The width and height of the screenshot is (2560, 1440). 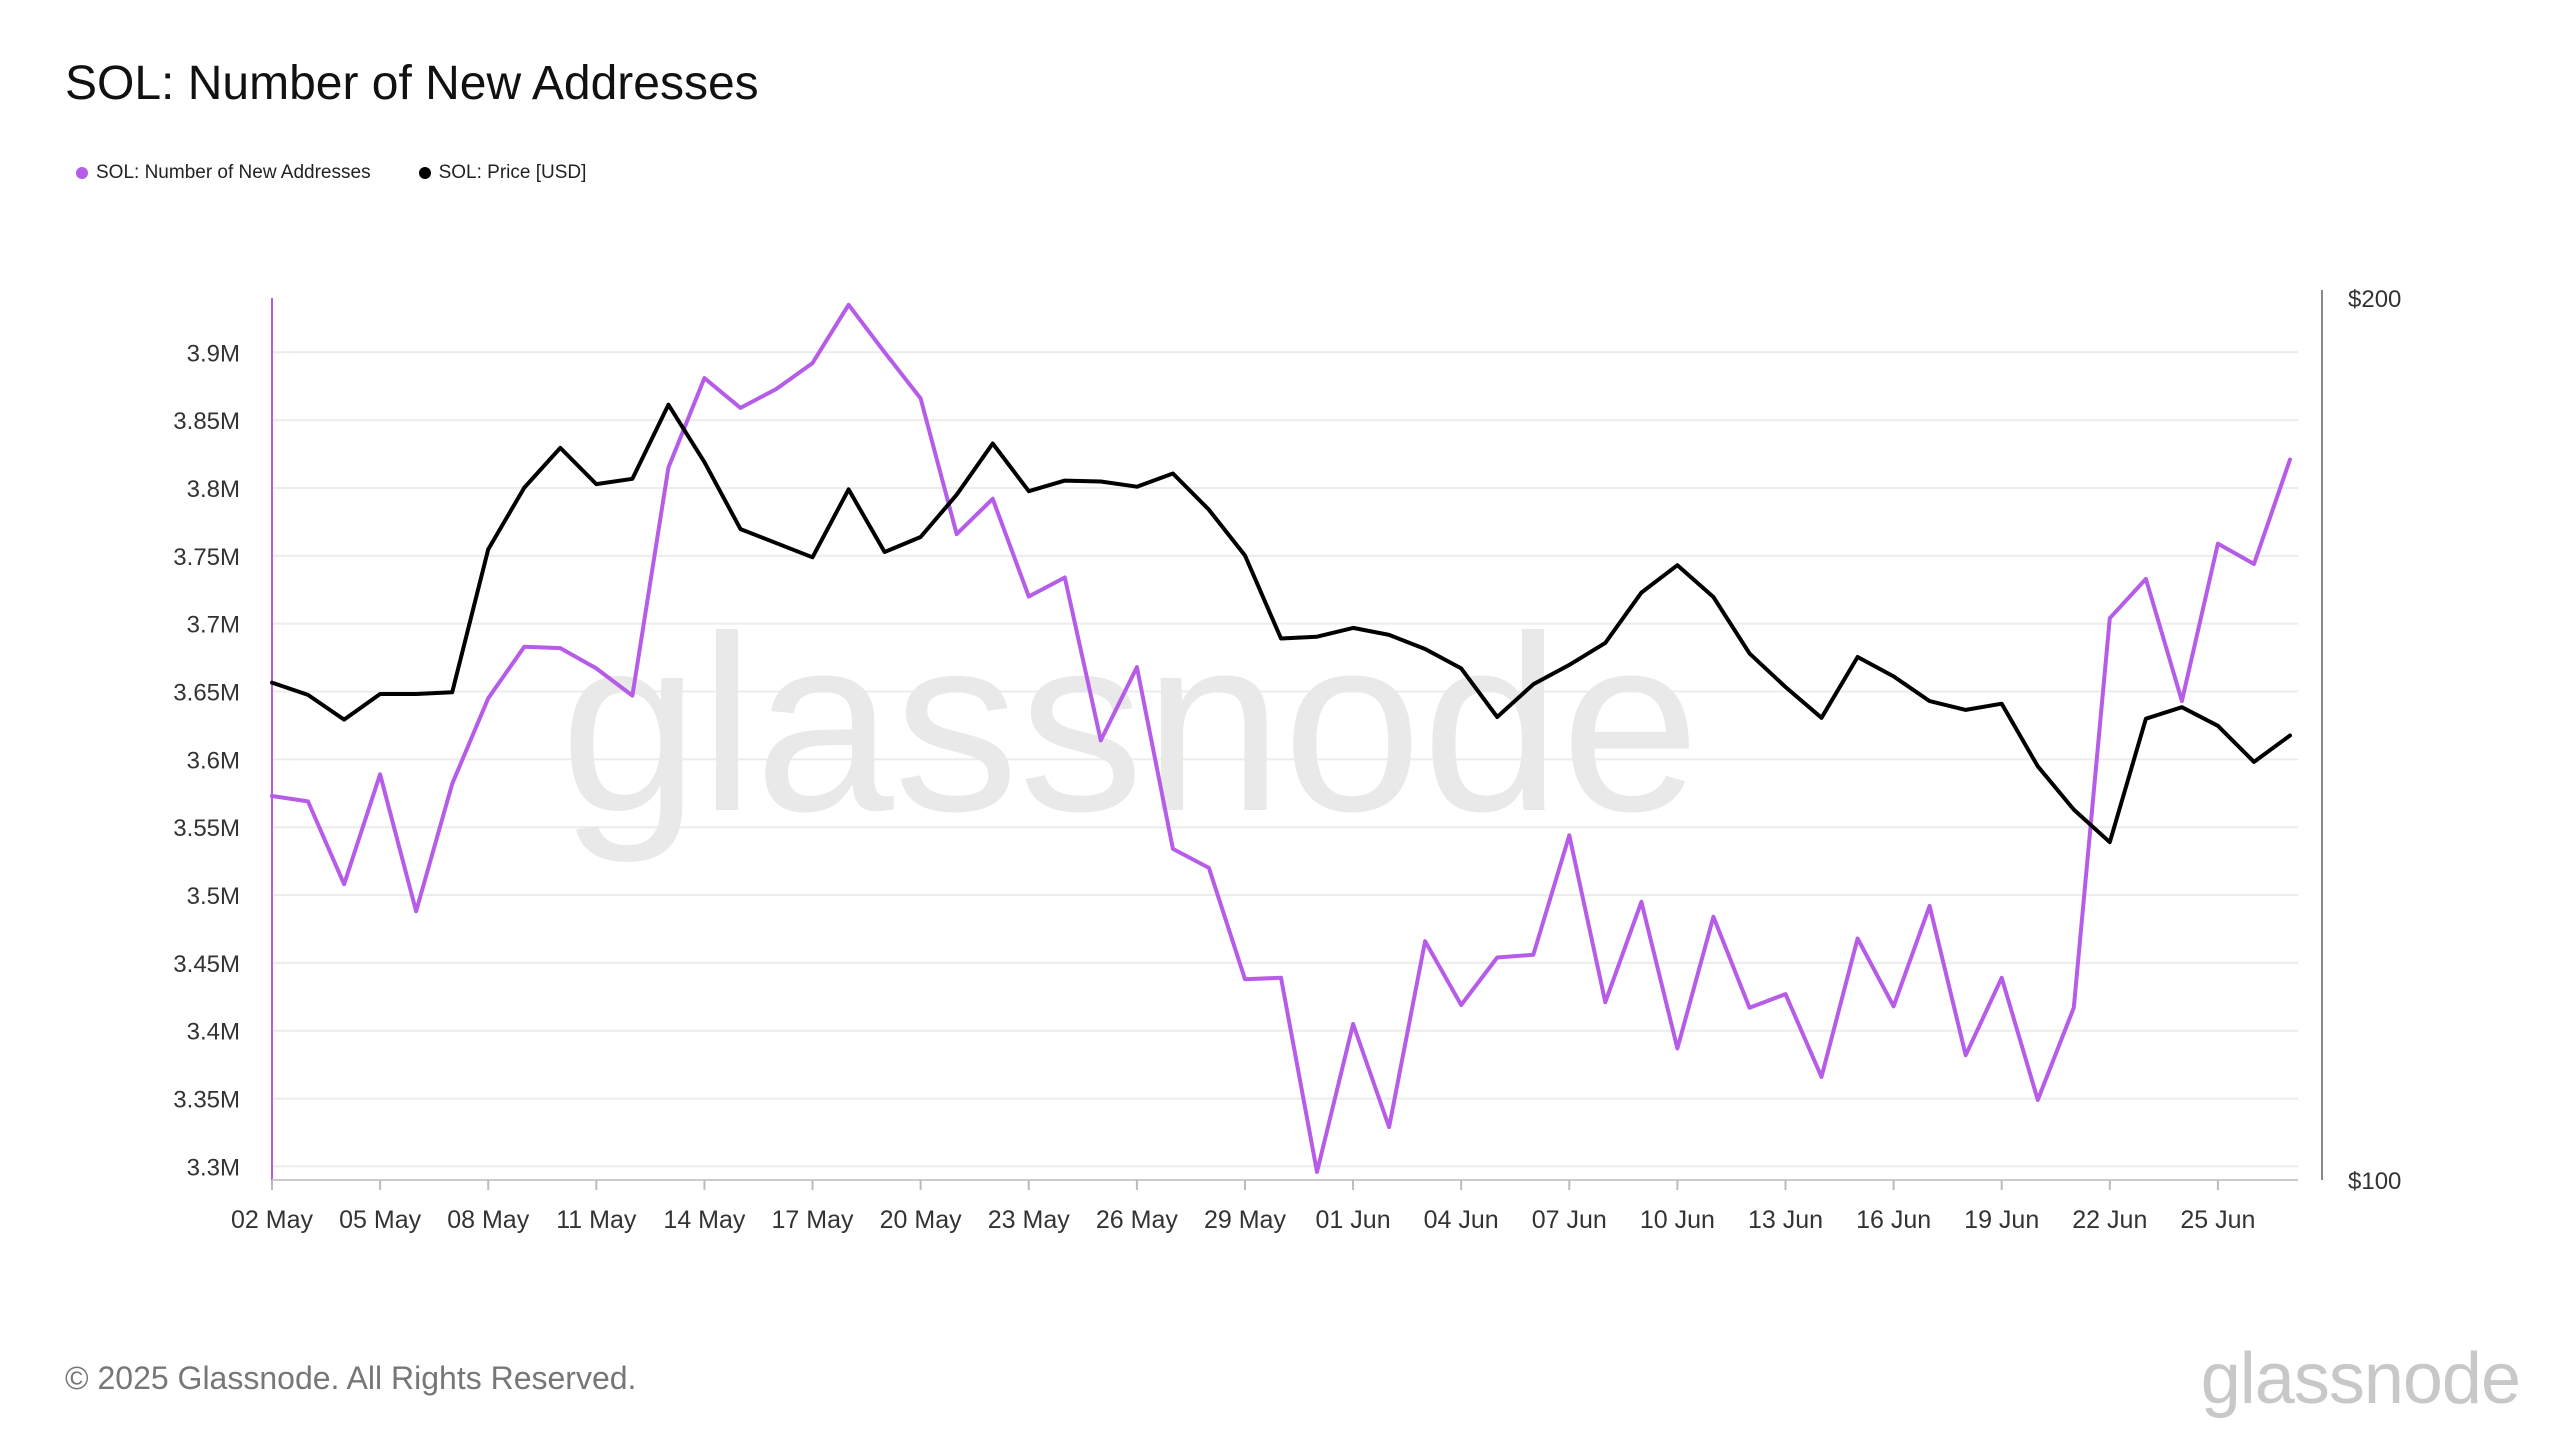 I want to click on y-left-tick-label: 3.4M, so click(x=213, y=1032).